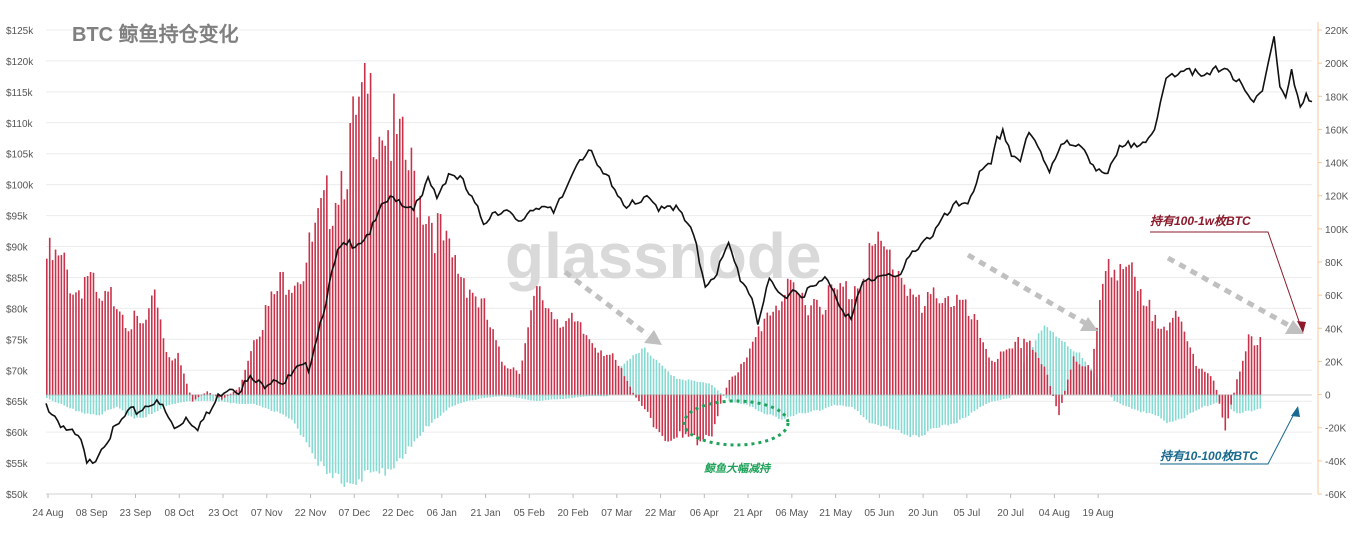 The image size is (1362, 548). Describe the element at coordinates (923, 513) in the screenshot. I see `x-tick-label: 20 Jun` at that location.